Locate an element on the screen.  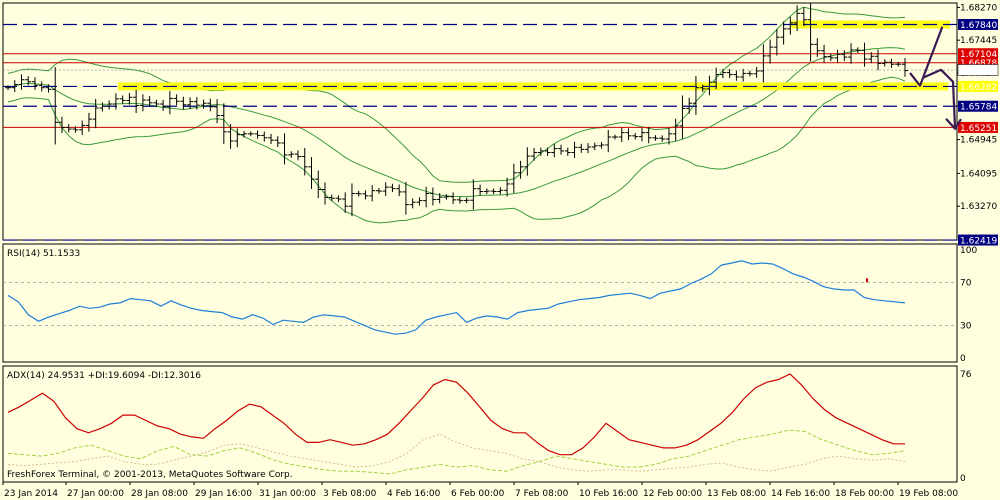
plus-di-line is located at coordinates (456, 452).